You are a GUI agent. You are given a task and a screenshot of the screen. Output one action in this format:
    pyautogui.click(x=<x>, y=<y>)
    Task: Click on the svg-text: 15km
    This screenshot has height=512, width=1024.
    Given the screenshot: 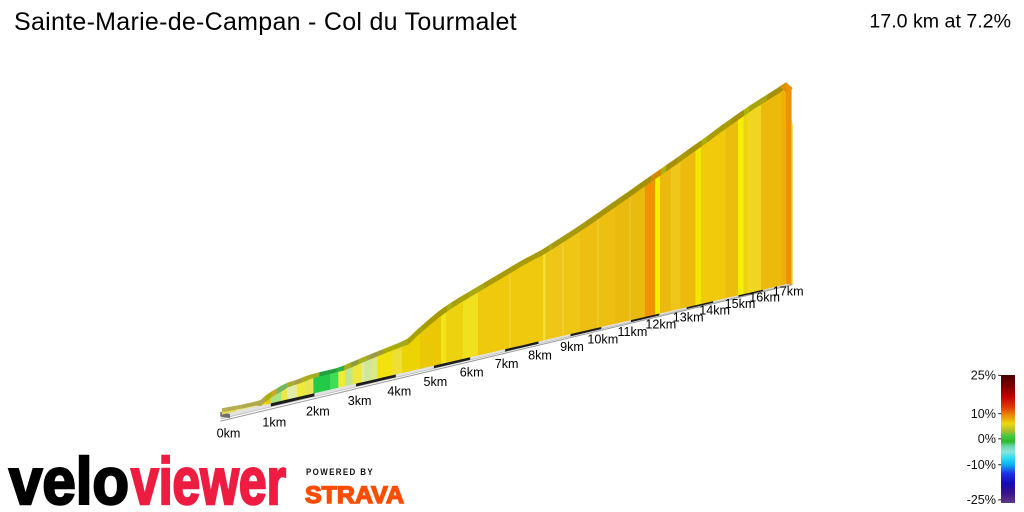 What is the action you would take?
    pyautogui.click(x=740, y=304)
    